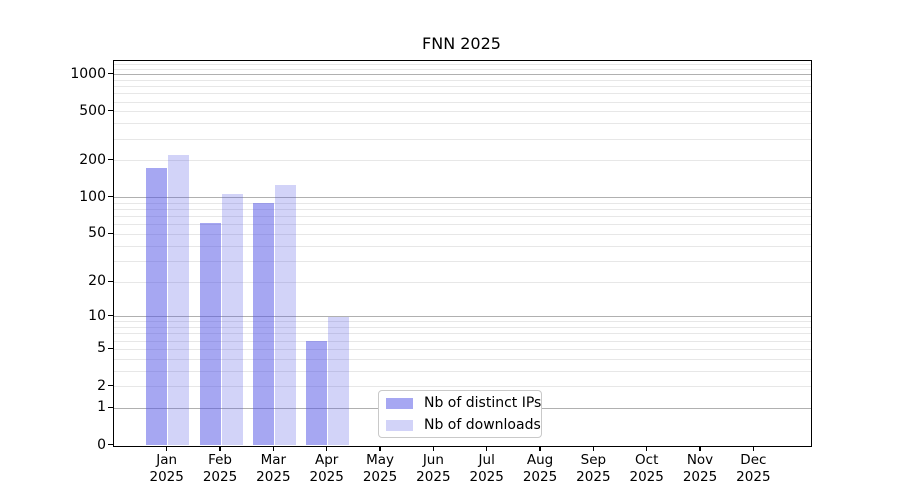 This screenshot has height=500, width=900. I want to click on legend-swatch-downloads-icon, so click(399, 425).